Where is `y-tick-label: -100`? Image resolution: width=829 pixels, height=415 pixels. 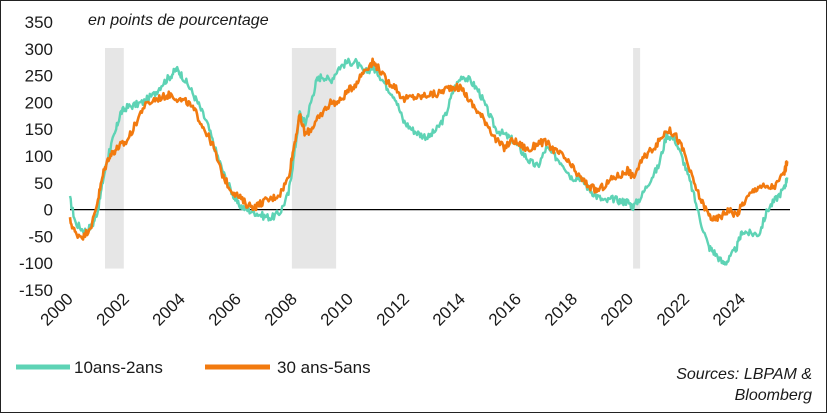 y-tick-label: -100 is located at coordinates (36, 263).